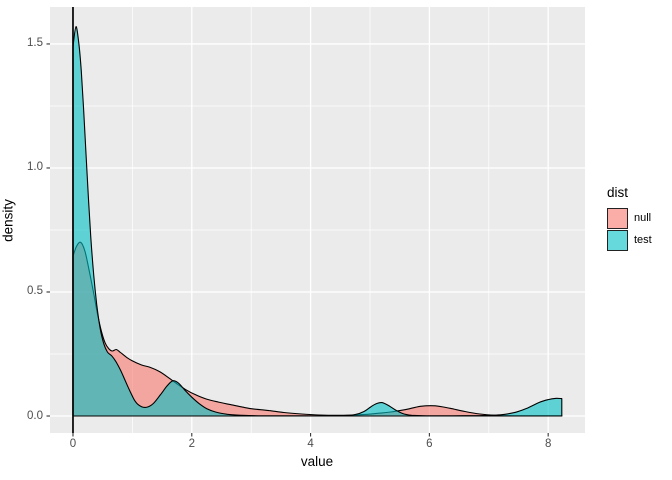 The width and height of the screenshot is (672, 480). What do you see at coordinates (191, 444) in the screenshot?
I see `x-tick-label: 2` at bounding box center [191, 444].